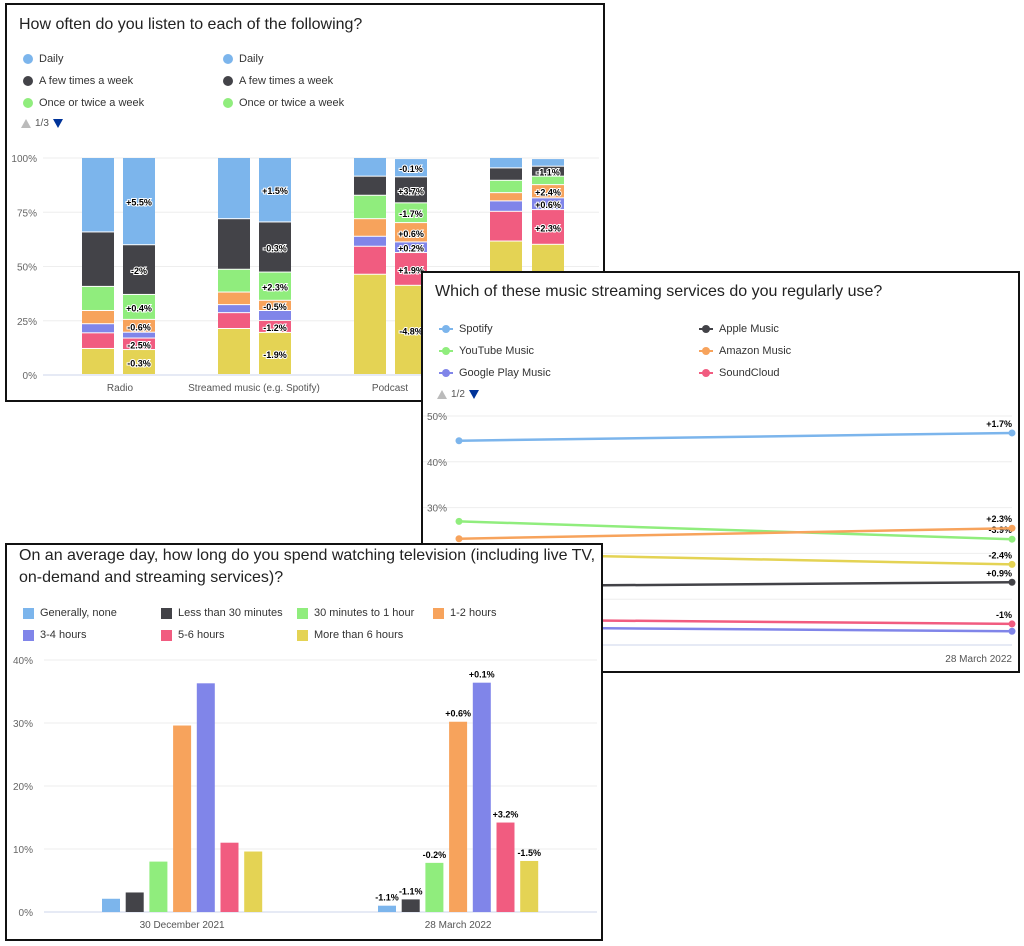 Image resolution: width=1024 pixels, height=946 pixels. Describe the element at coordinates (283, 103) in the screenshot. I see `legend-item-once-twice-2: Once or twice a week` at that location.